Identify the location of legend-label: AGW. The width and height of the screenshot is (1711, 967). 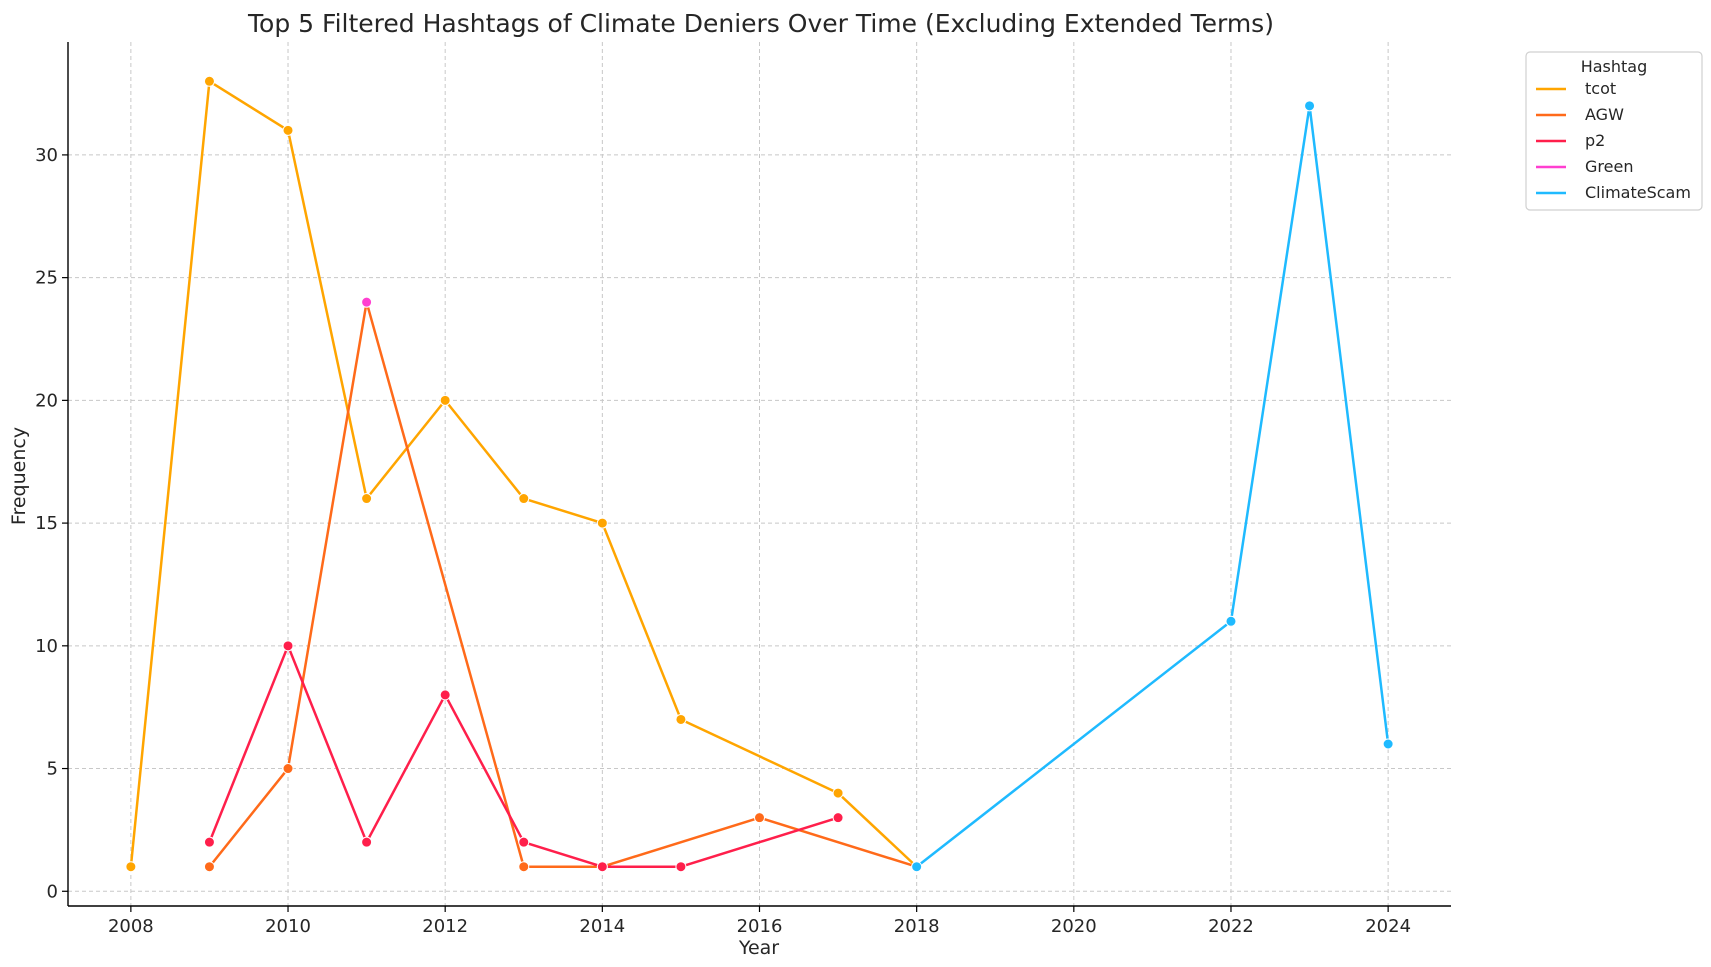
(1604, 114).